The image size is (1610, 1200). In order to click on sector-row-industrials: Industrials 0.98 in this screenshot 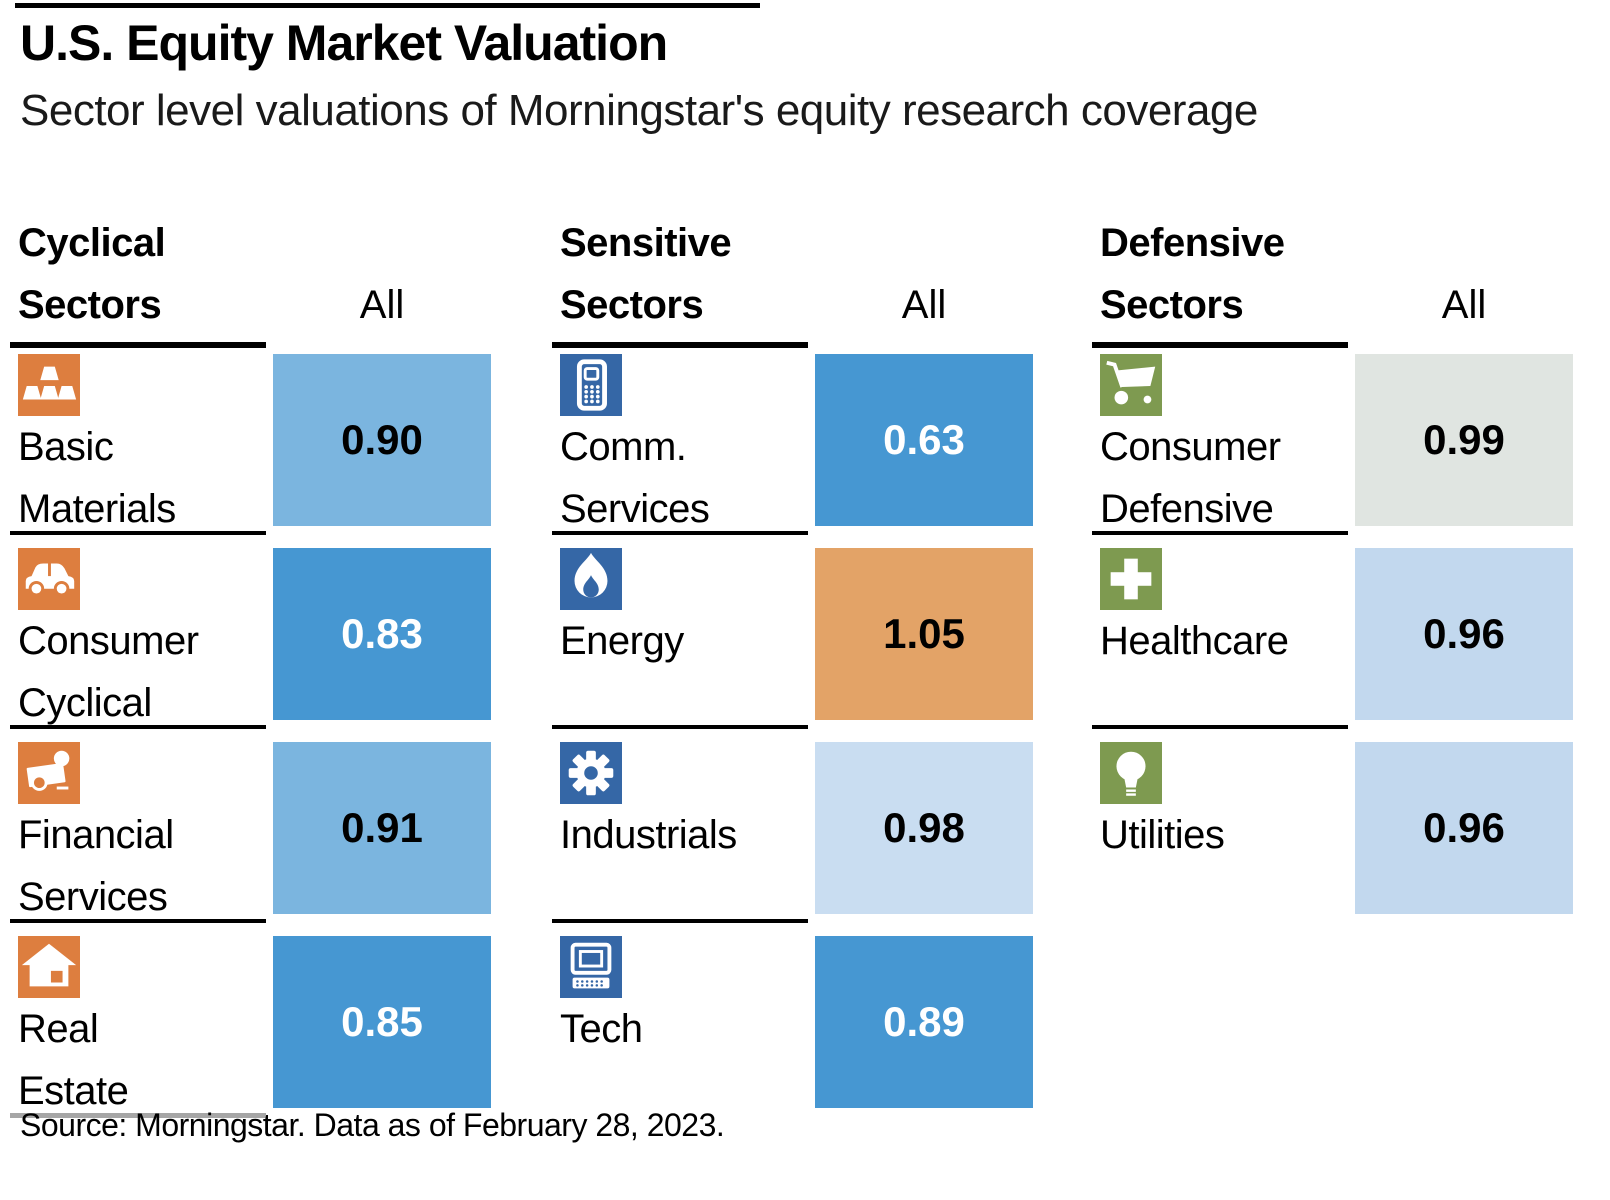, I will do `click(816, 836)`.